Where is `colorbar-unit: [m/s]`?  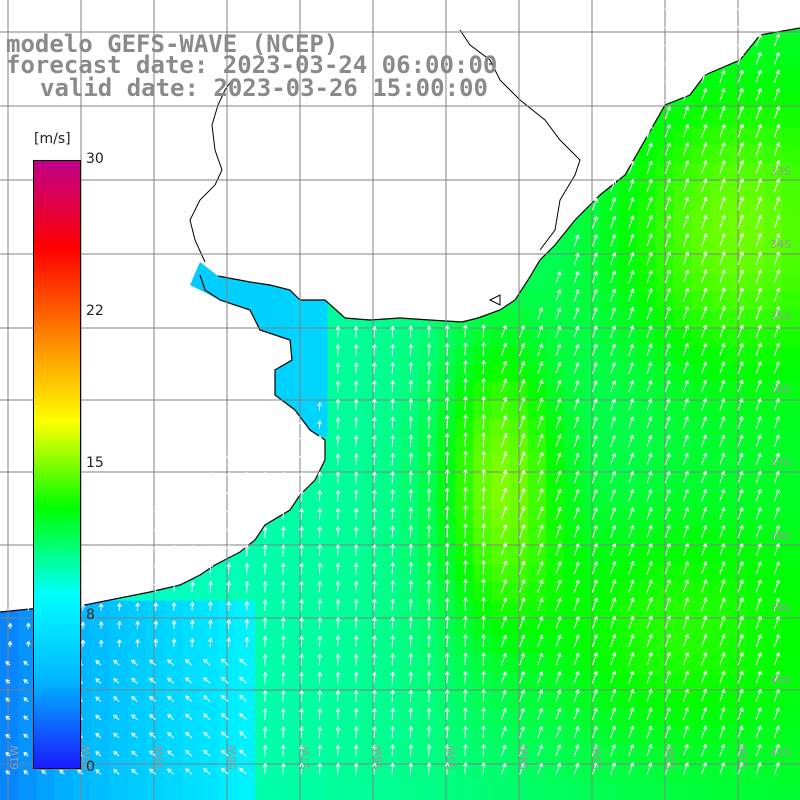
colorbar-unit: [m/s] is located at coordinates (52, 139).